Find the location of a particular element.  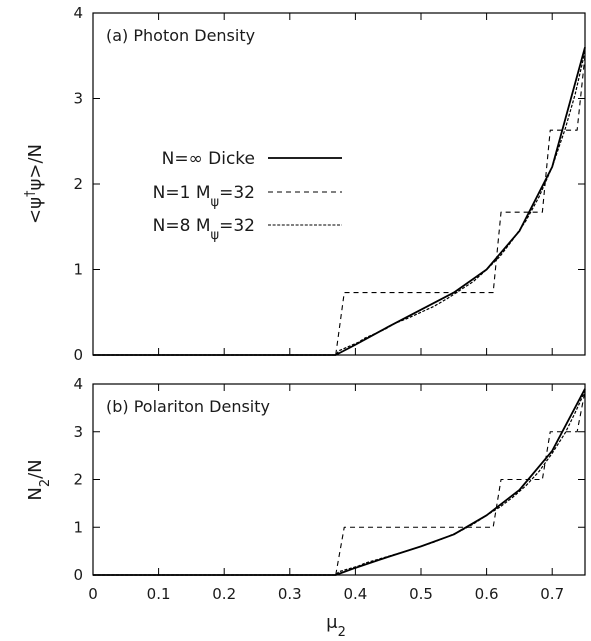

legend-label-1: N=∞ Dicke is located at coordinates (208, 159).